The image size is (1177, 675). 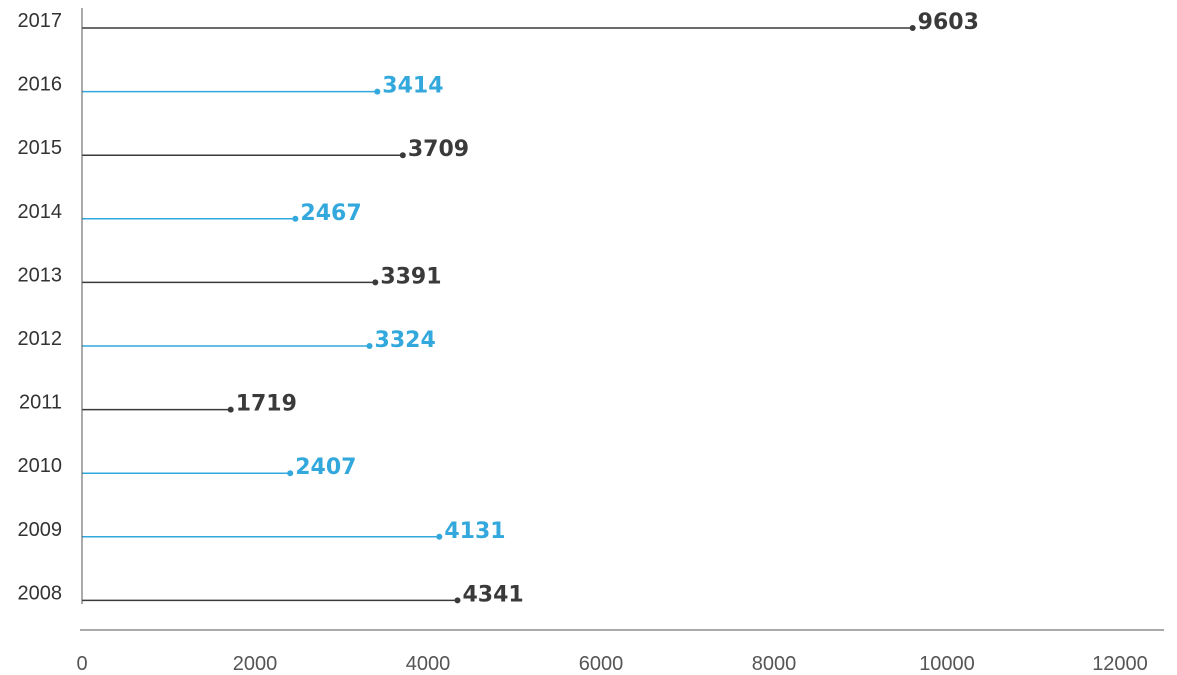 What do you see at coordinates (259, 340) in the screenshot?
I see `bar-2012: 3324` at bounding box center [259, 340].